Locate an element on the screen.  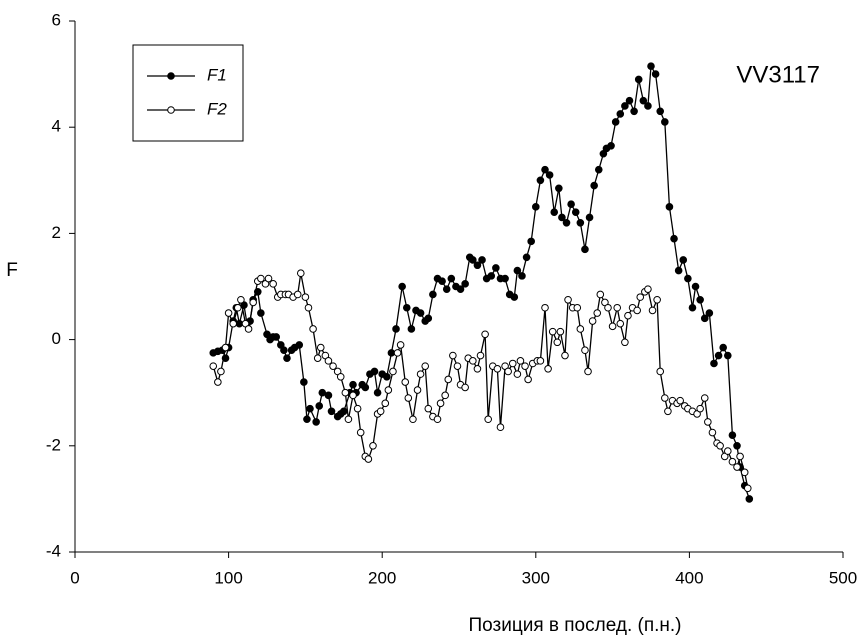
y-tick-label: 6 is located at coordinates (56, 19).